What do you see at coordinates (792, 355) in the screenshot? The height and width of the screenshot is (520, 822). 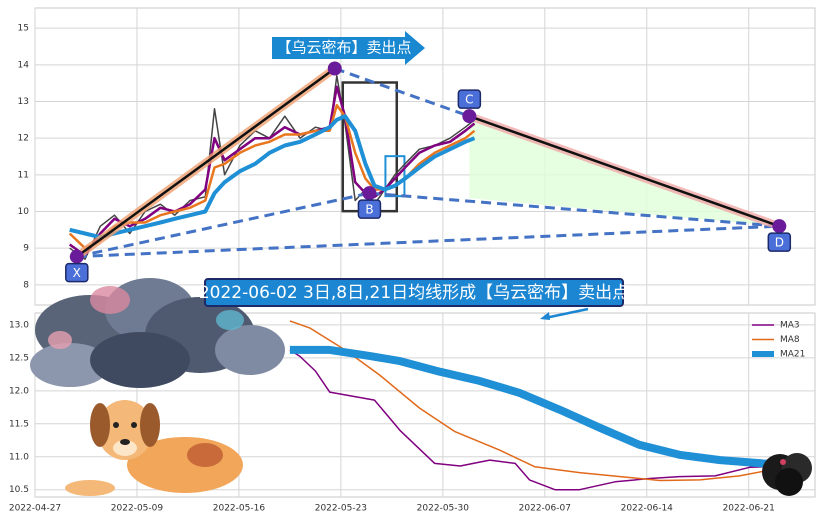 I see `legend-label: MA21` at bounding box center [792, 355].